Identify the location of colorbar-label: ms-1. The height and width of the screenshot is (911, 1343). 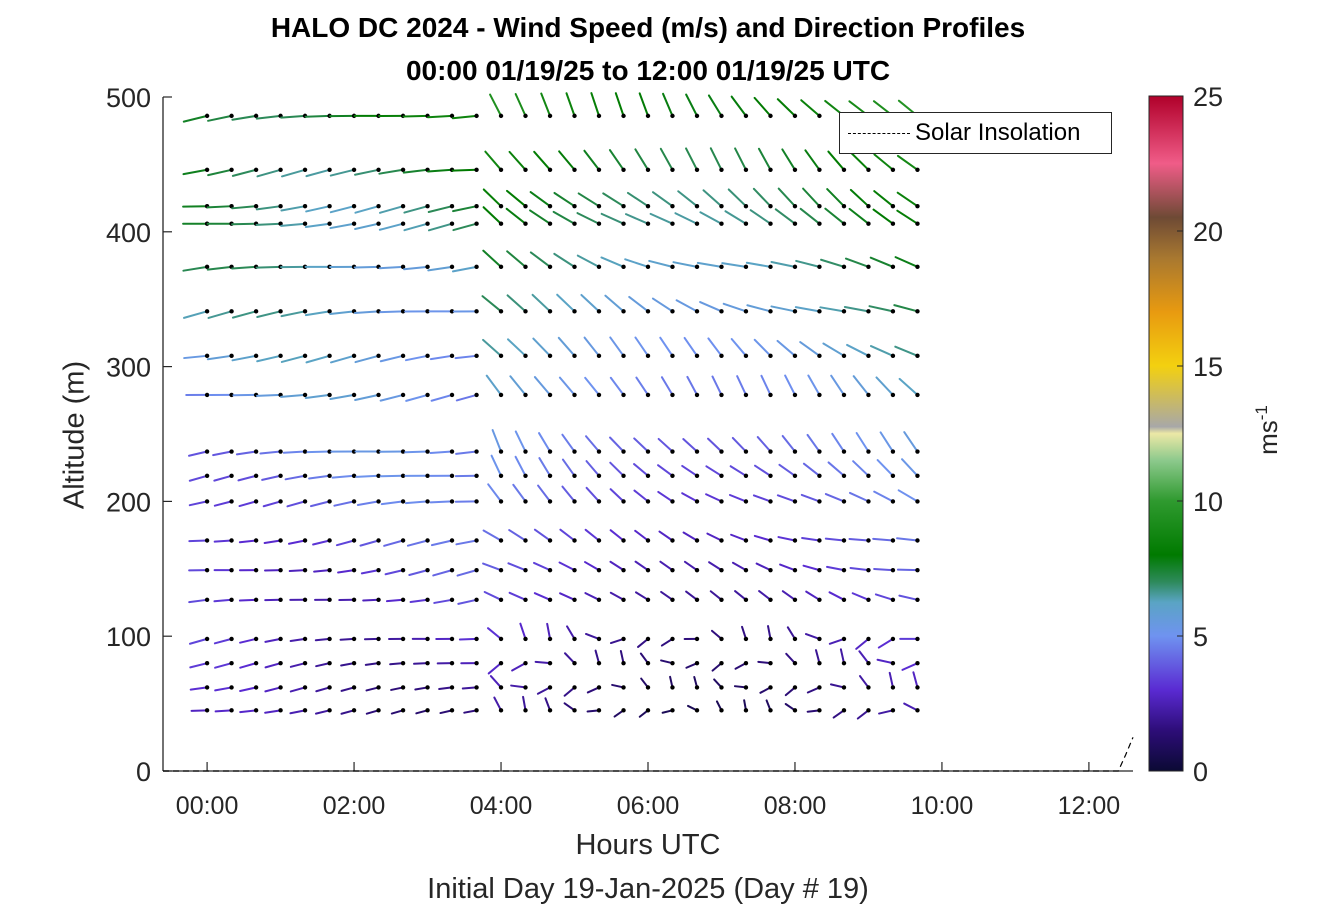
(1268, 430).